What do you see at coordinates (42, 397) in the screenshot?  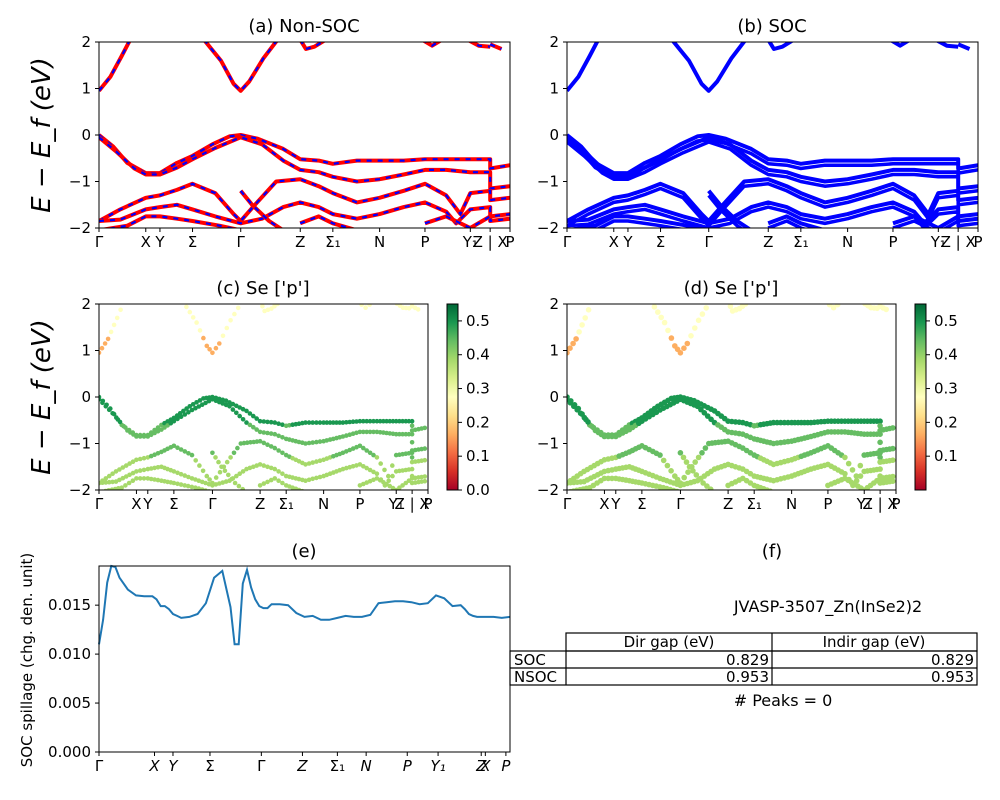 I see `band-ylabel-mid: E − E_f (eV)` at bounding box center [42, 397].